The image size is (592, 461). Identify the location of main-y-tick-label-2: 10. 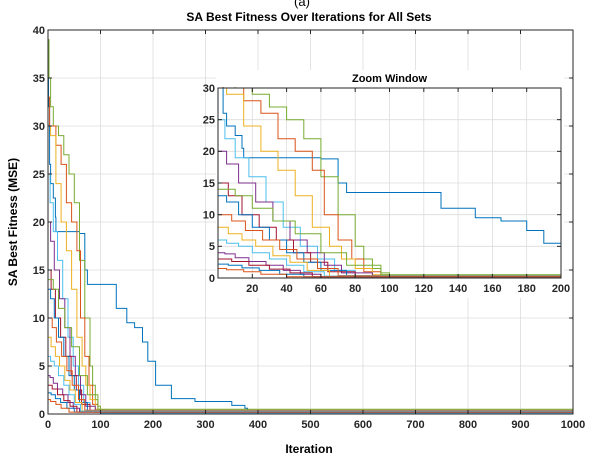
(39, 319).